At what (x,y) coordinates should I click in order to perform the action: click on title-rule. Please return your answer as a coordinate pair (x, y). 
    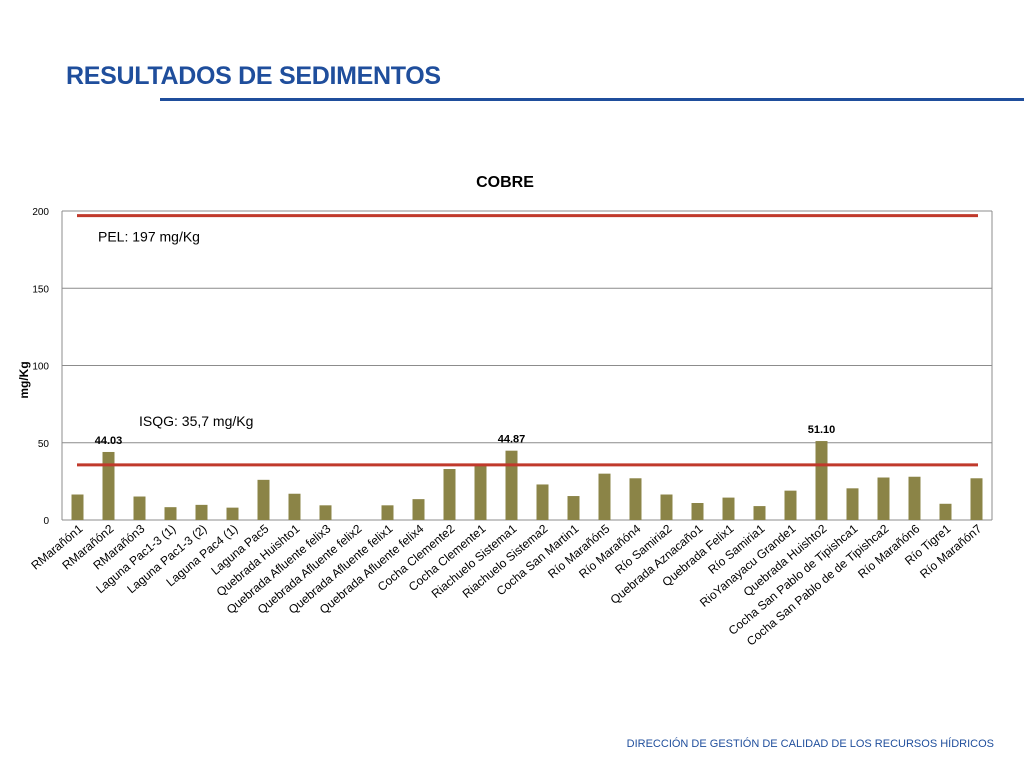
    Looking at the image, I should click on (592, 99).